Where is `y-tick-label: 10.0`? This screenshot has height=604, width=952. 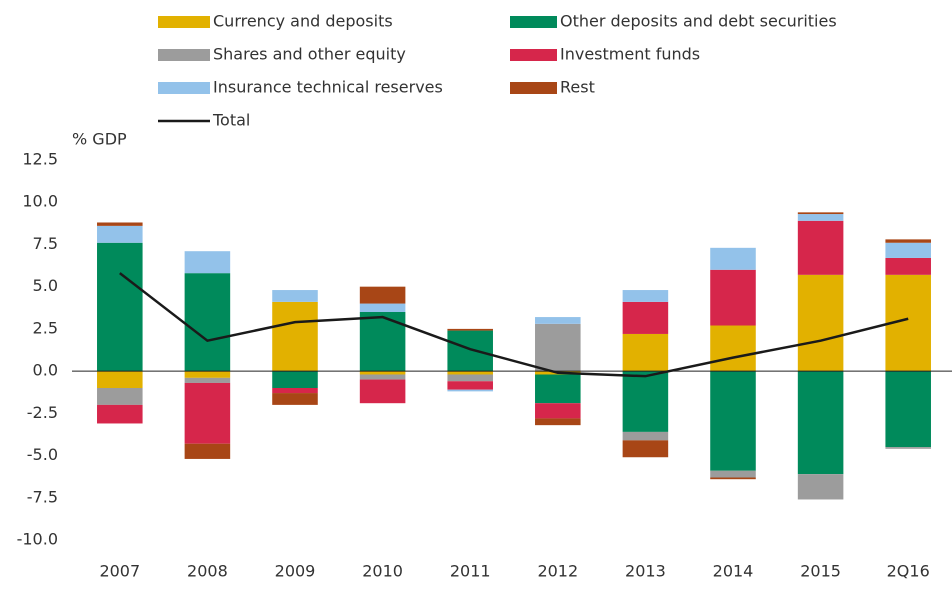 y-tick-label: 10.0 is located at coordinates (40, 201).